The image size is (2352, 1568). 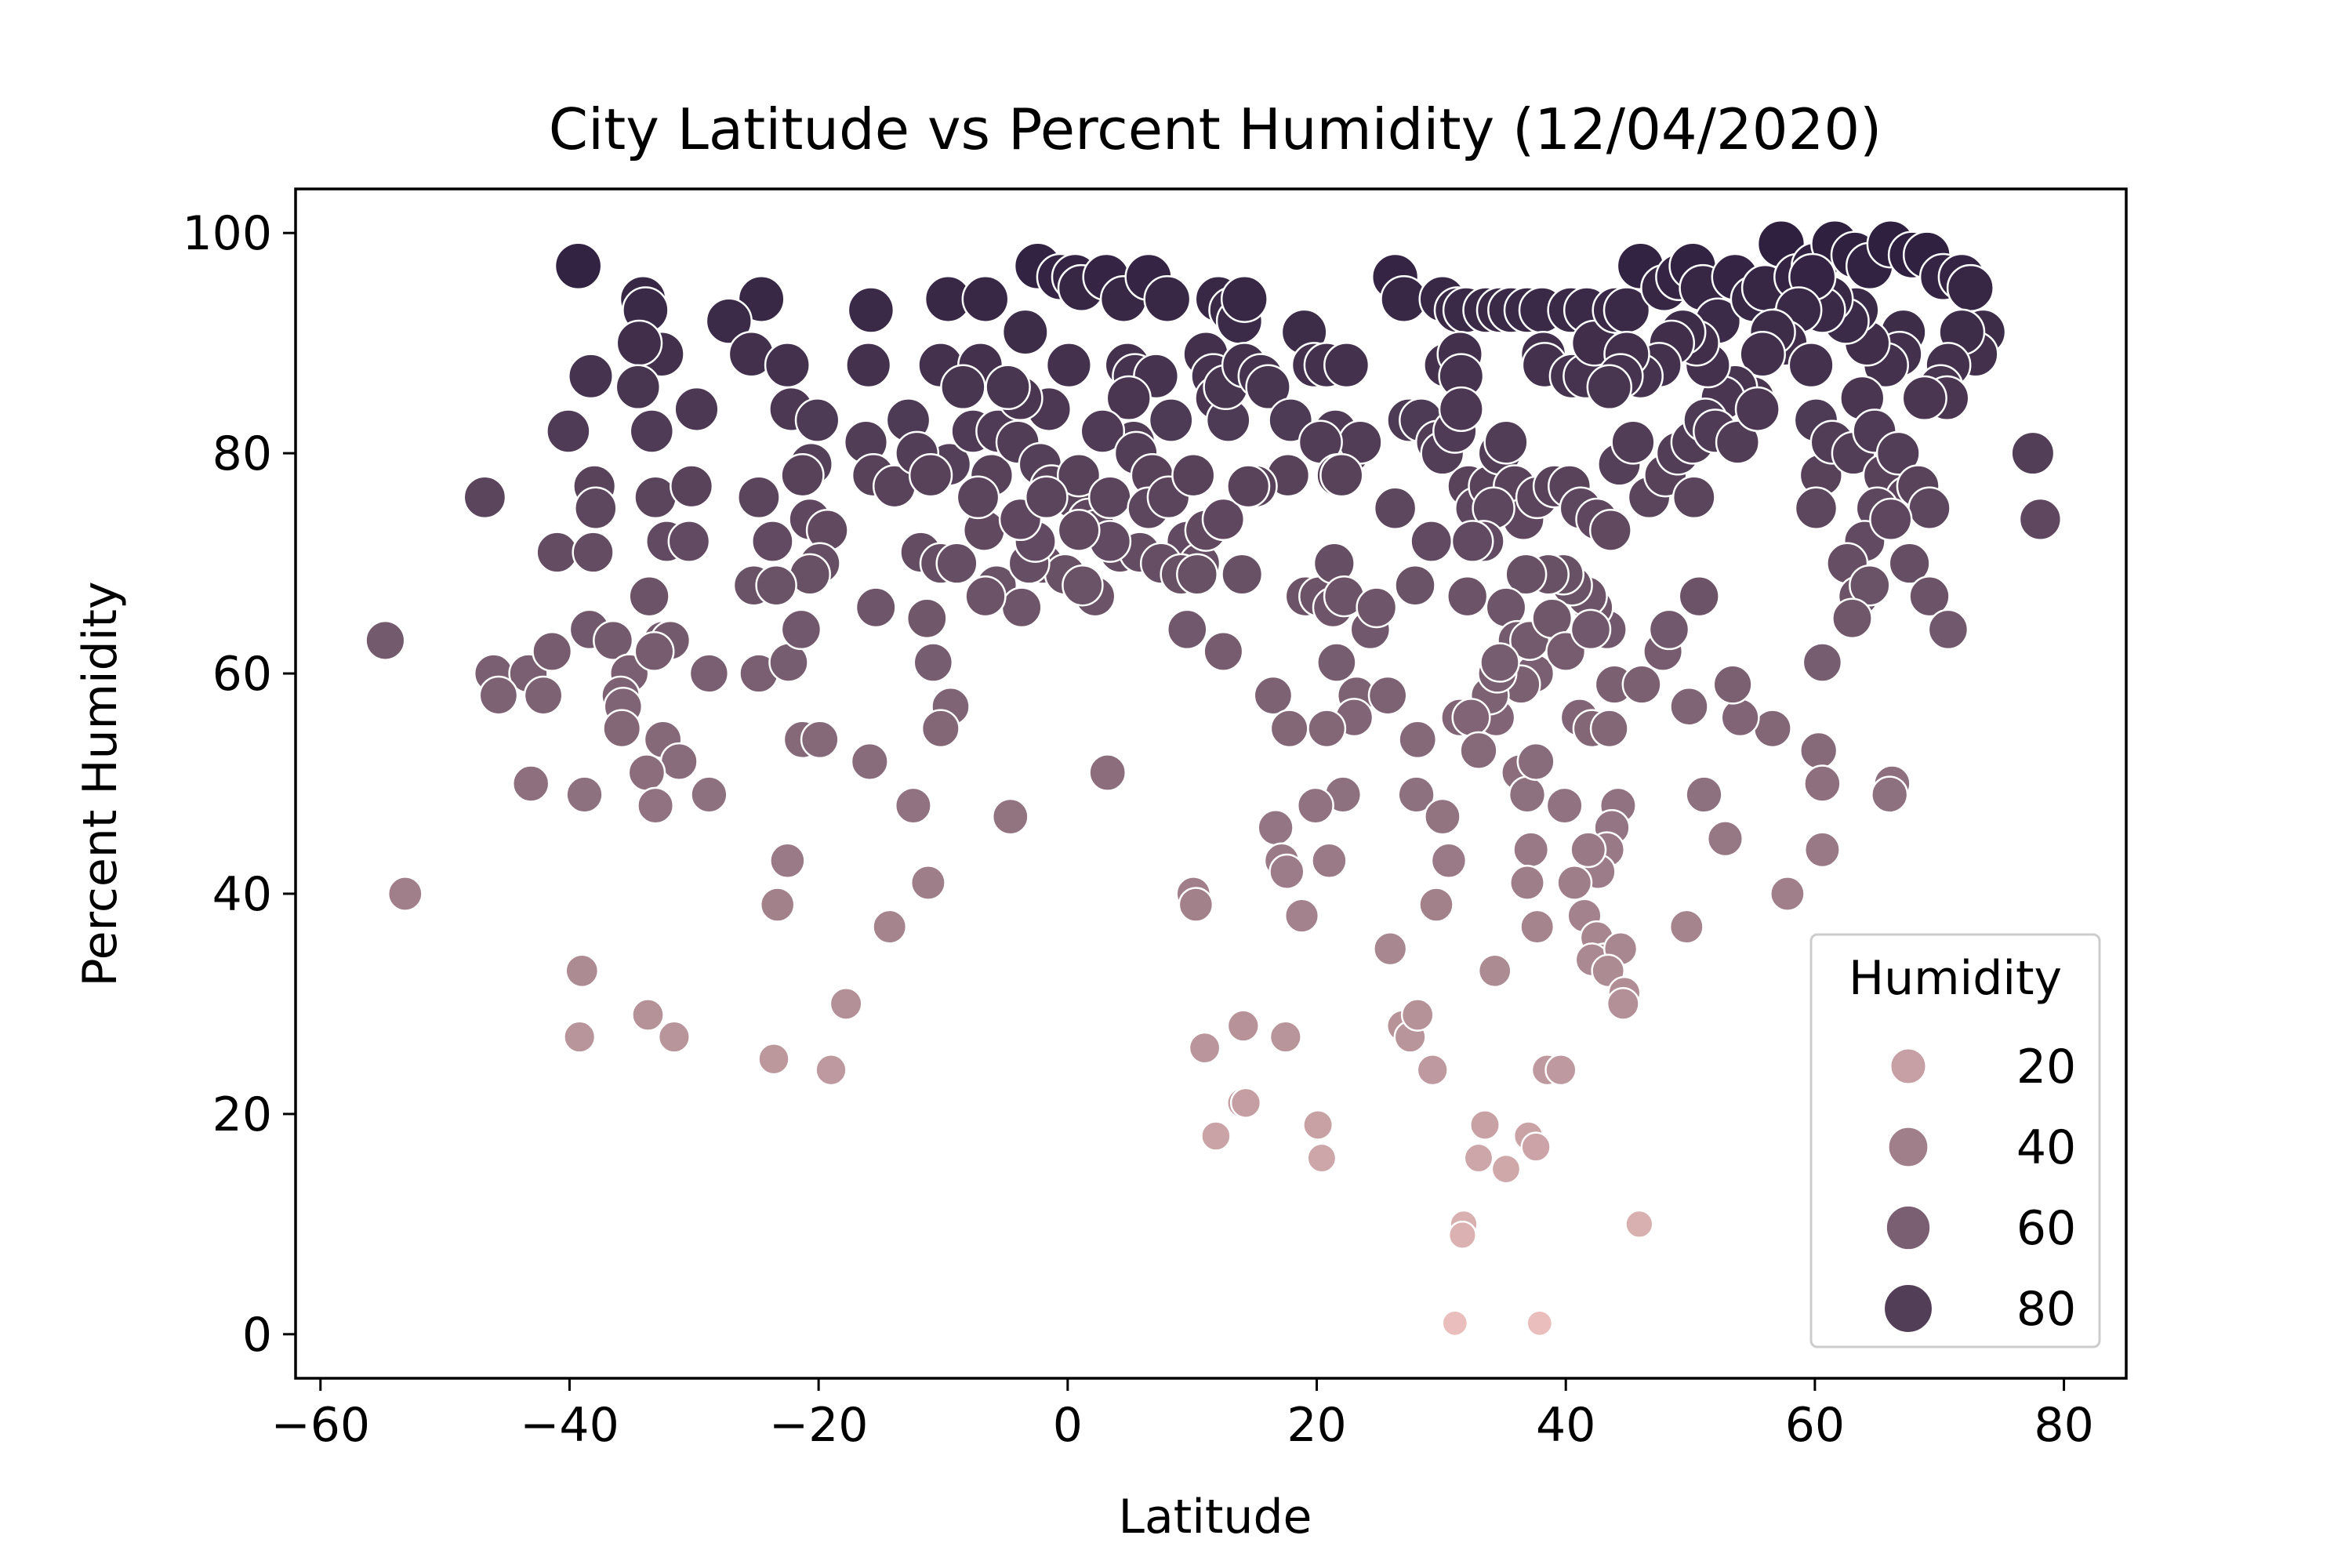 I want to click on x-axis-label: Latitude, so click(x=1215, y=1517).